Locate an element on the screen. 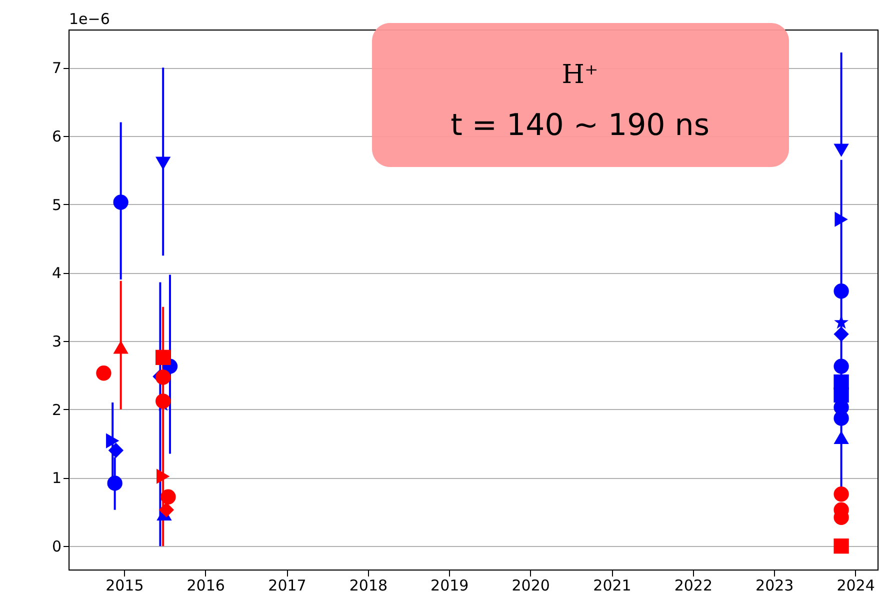 The height and width of the screenshot is (602, 883). x-tick-label: 2016 is located at coordinates (205, 585).